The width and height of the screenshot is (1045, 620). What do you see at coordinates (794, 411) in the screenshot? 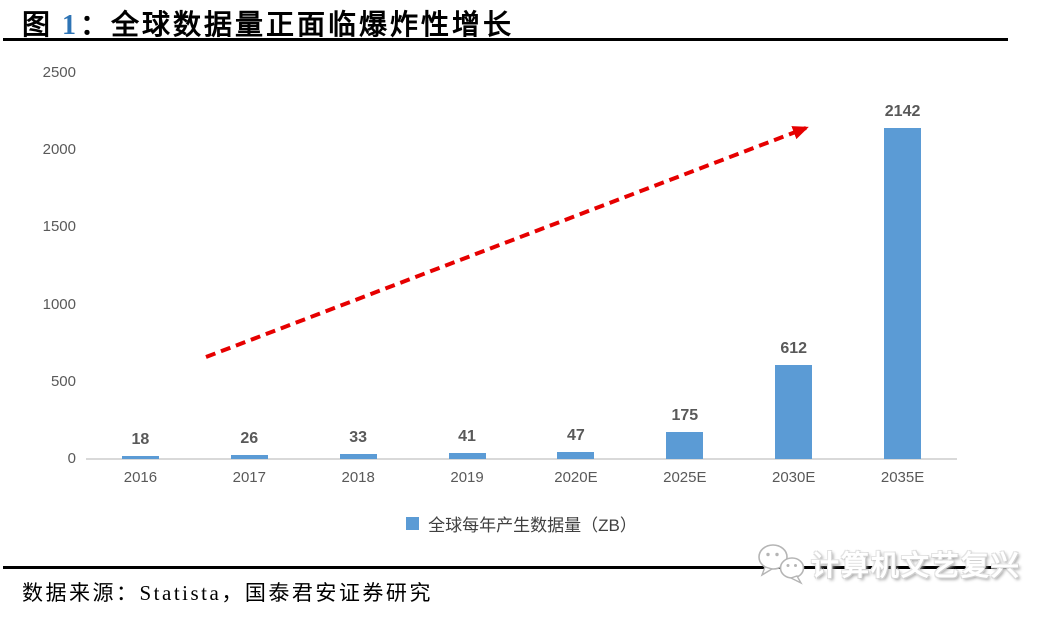
I see `bar-2030E` at bounding box center [794, 411].